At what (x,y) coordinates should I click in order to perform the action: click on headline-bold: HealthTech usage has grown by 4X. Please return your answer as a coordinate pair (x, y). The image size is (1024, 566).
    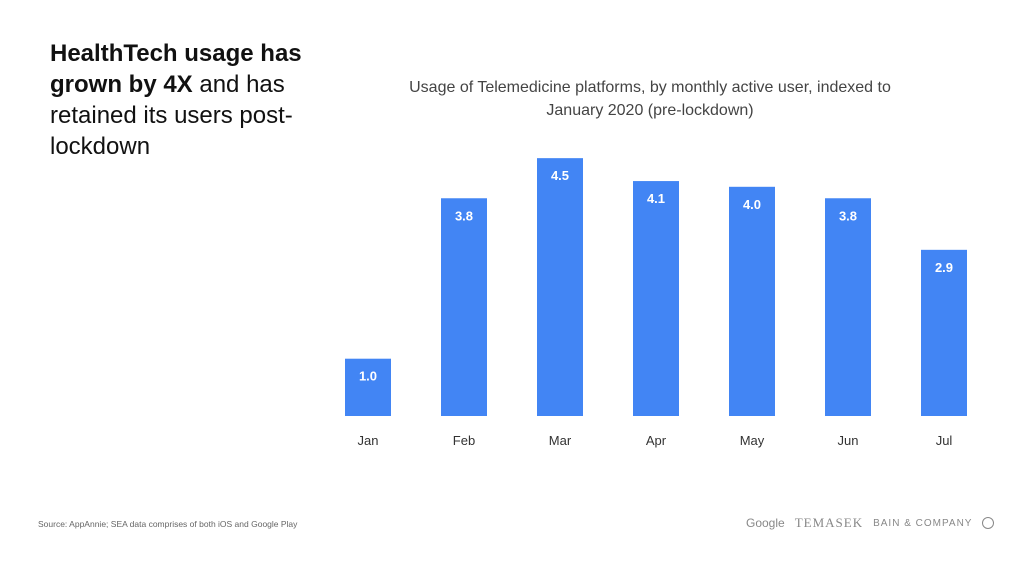
    Looking at the image, I should click on (176, 69).